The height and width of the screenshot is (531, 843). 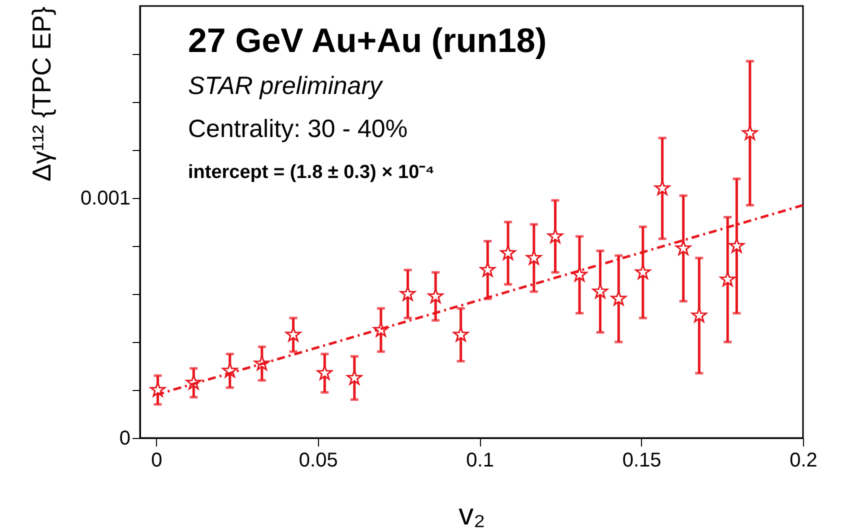 What do you see at coordinates (472, 514) in the screenshot?
I see `x-axis-title: v₂` at bounding box center [472, 514].